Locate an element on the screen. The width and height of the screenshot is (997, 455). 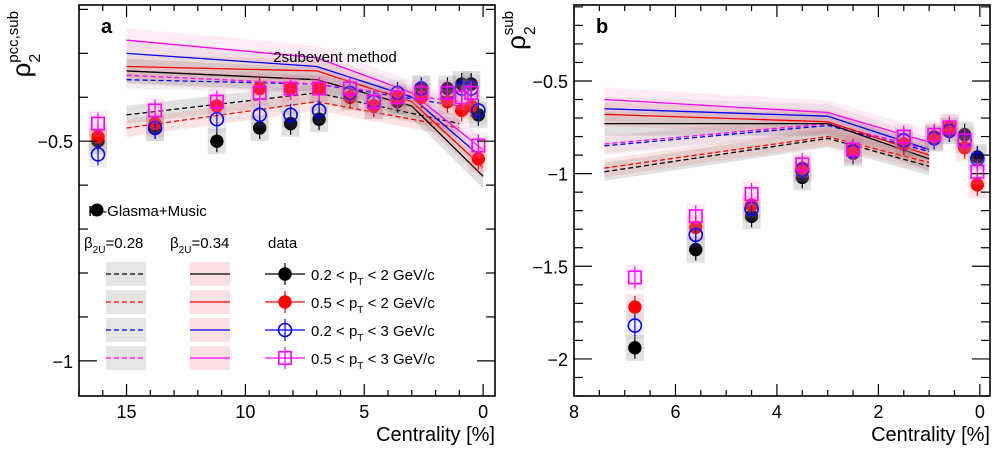
legend-model-name: IP-Glasma+Music is located at coordinates (147, 211).